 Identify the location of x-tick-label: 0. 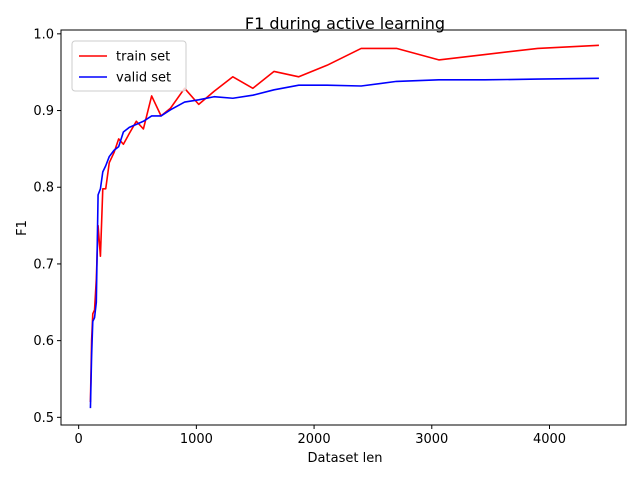
(79, 439).